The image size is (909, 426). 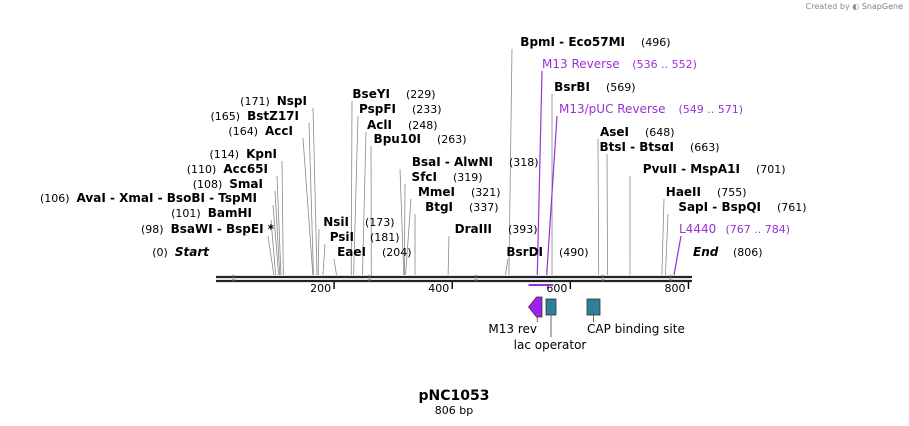 What do you see at coordinates (524, 162) in the screenshot?
I see `site-position: (318)` at bounding box center [524, 162].